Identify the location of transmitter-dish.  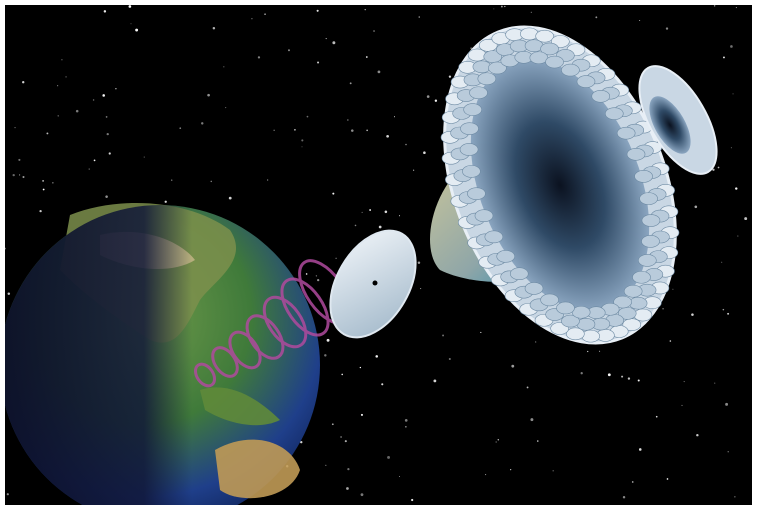
(373, 284).